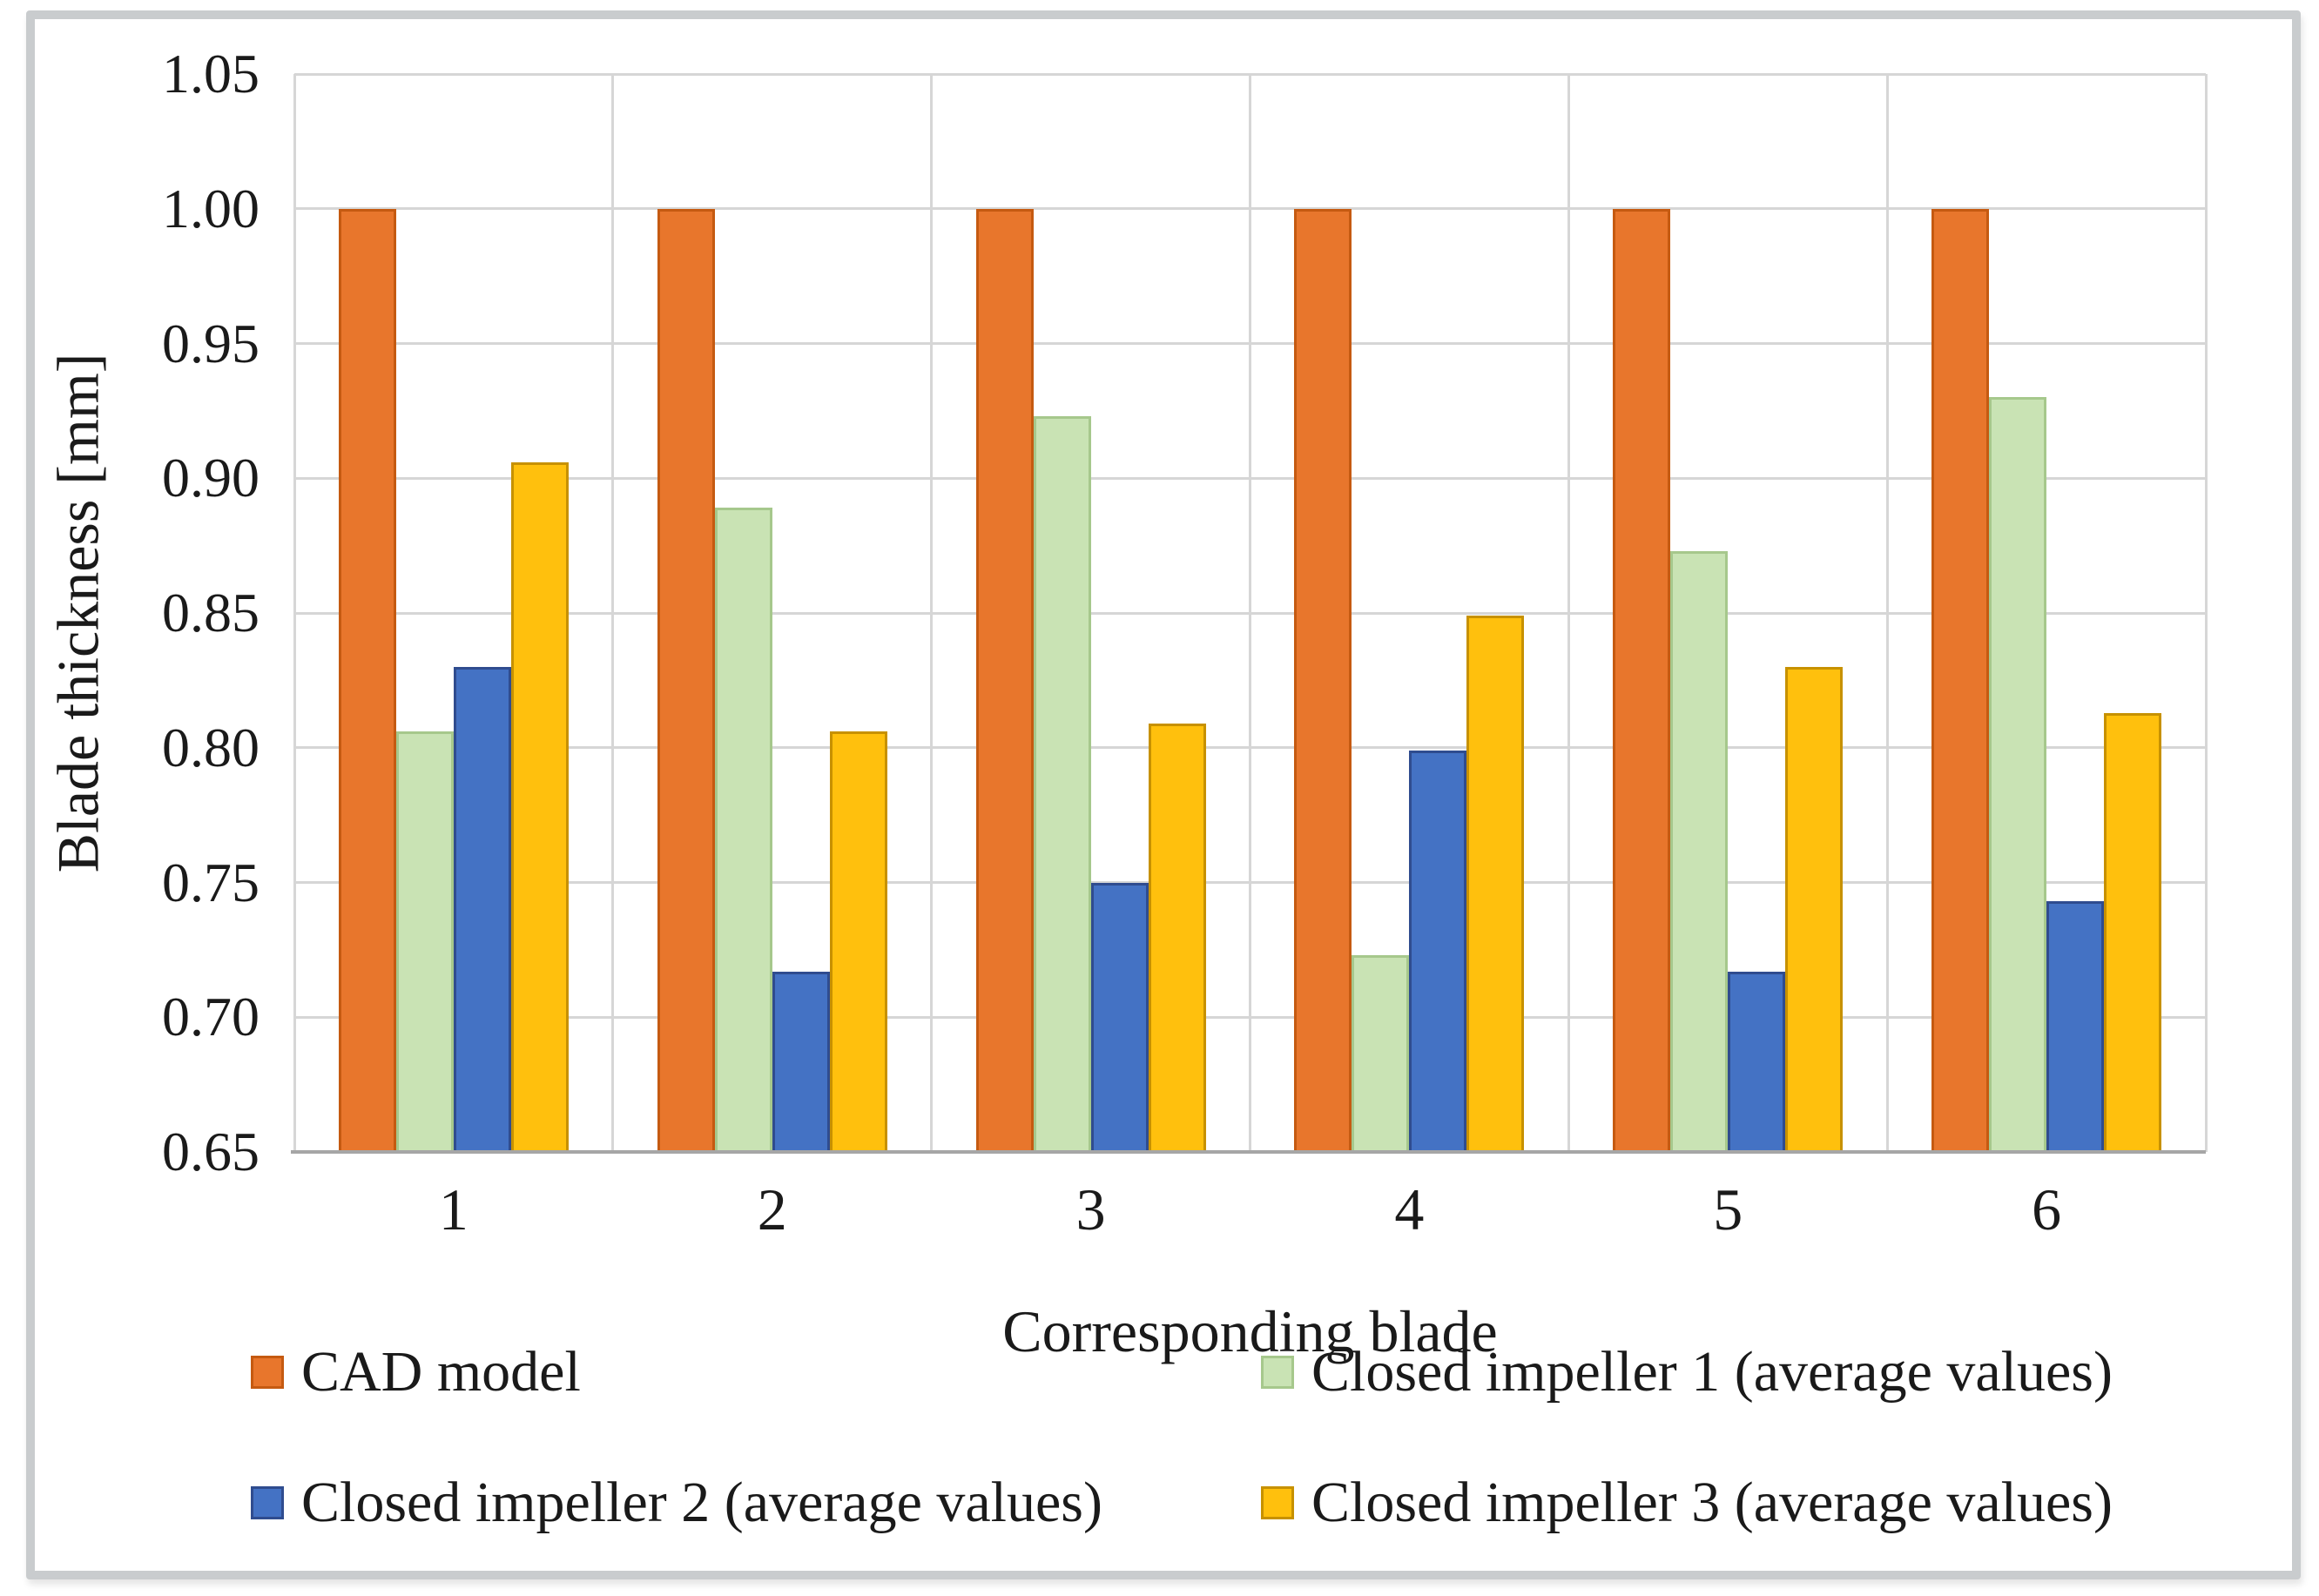  Describe the element at coordinates (701, 1502) in the screenshot. I see `legend-label-closed-impeller-2: Closed impeller 2 (average values)` at that location.